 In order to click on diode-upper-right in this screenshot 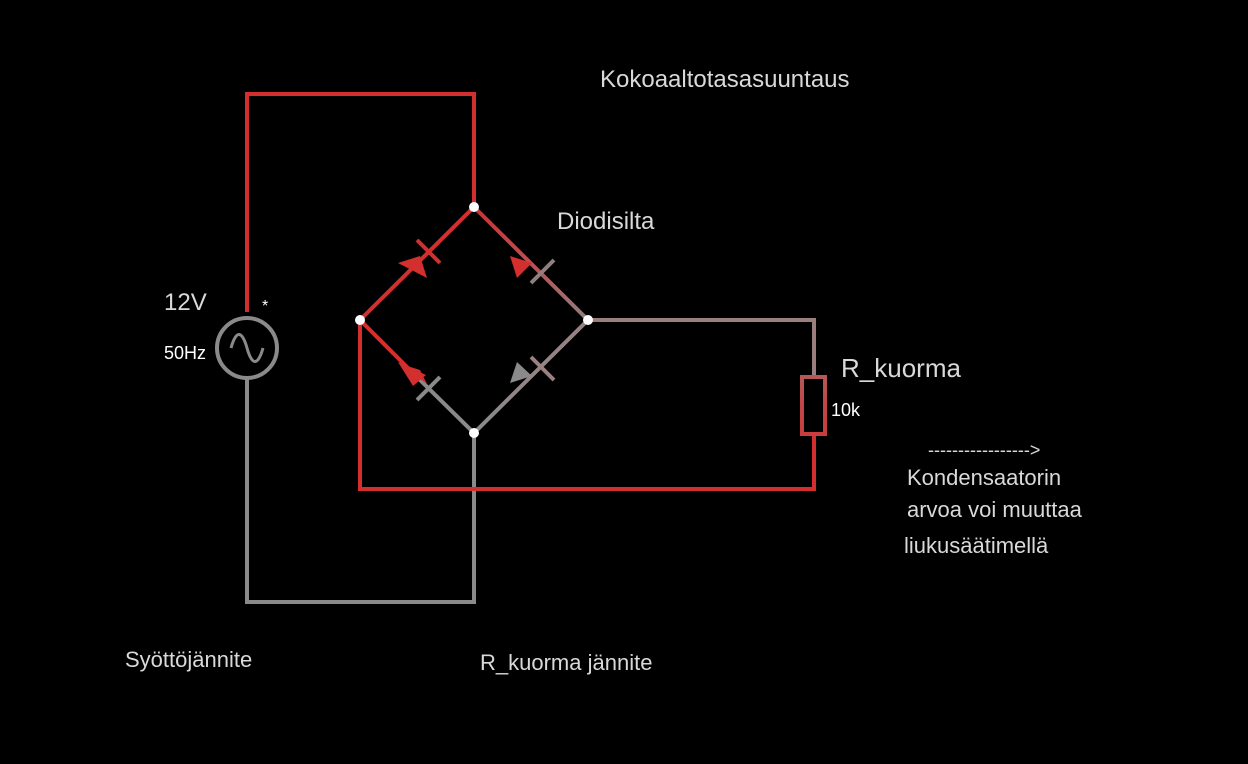, I will do `click(533, 270)`.